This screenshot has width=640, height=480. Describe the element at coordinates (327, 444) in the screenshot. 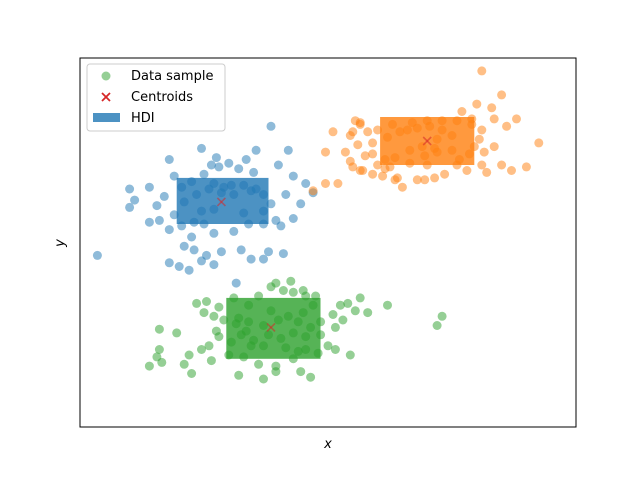

I see `x-axis-label: x` at that location.